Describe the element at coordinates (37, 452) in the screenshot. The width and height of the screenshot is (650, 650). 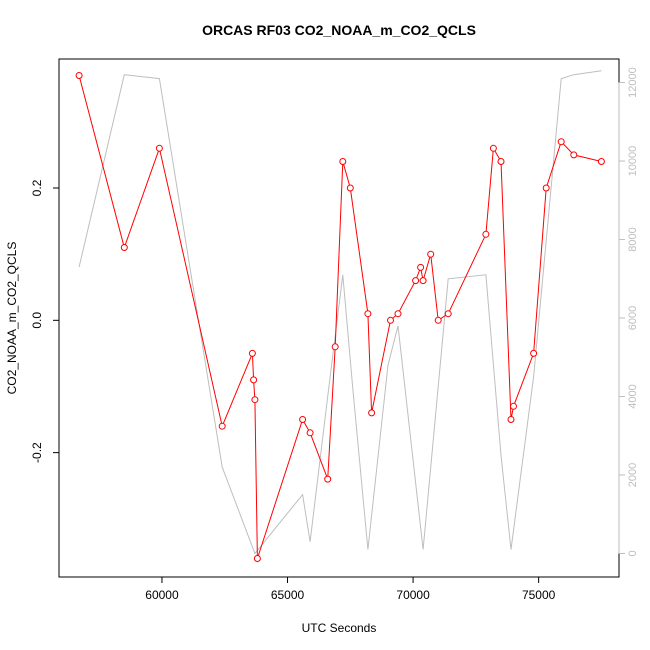
I see `y-tick-label: -0.2` at that location.